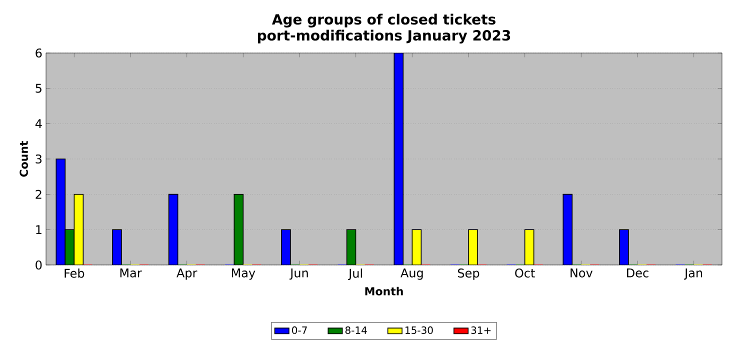 The height and width of the screenshot is (361, 732). Describe the element at coordinates (525, 273) in the screenshot. I see `x-tick-label: Oct` at that location.